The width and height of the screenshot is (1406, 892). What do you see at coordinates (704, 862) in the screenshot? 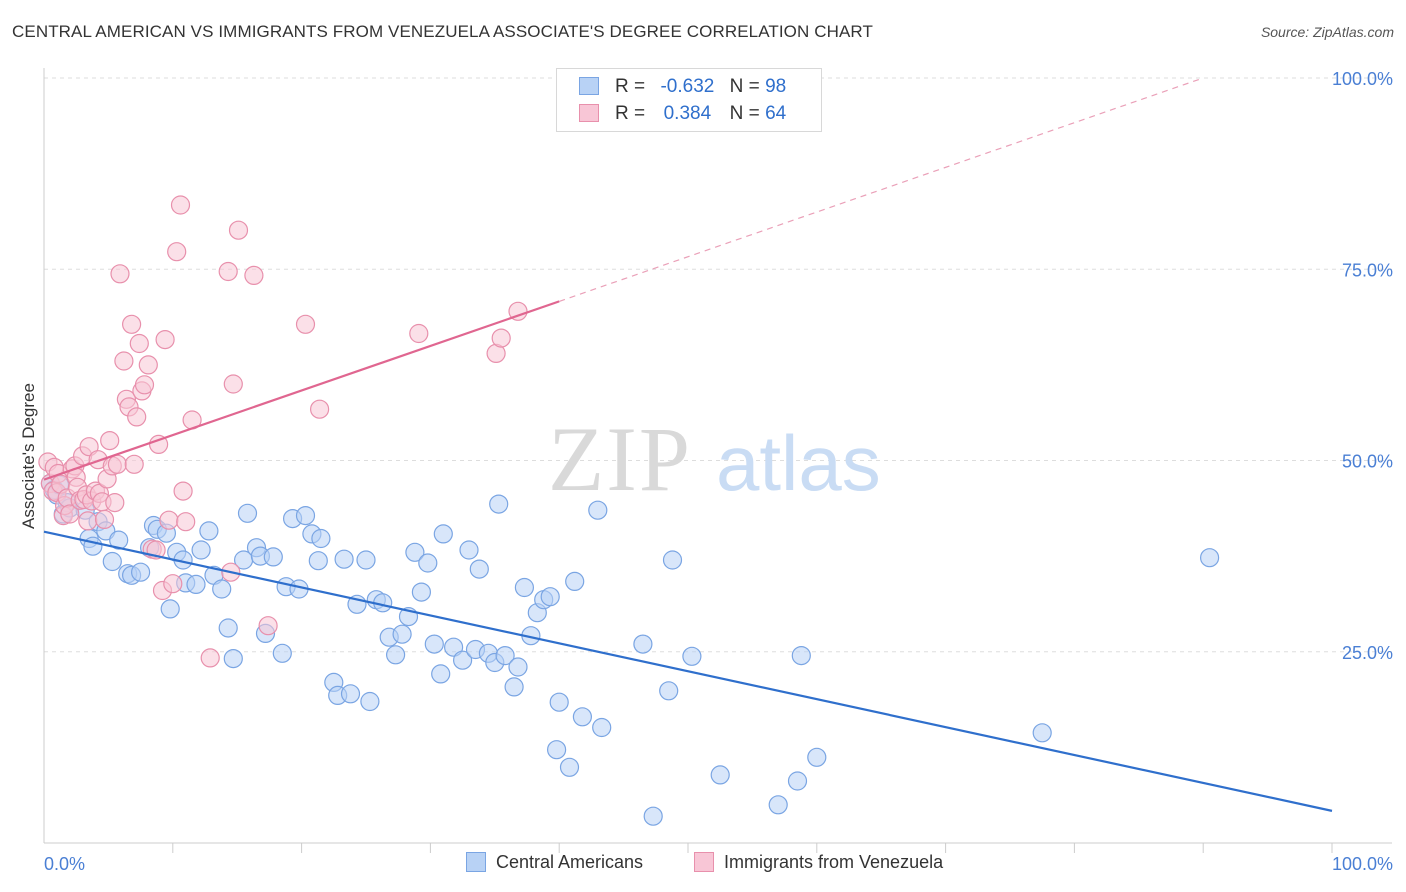
I see `bottom-legend-swatch-pink` at bounding box center [704, 862].